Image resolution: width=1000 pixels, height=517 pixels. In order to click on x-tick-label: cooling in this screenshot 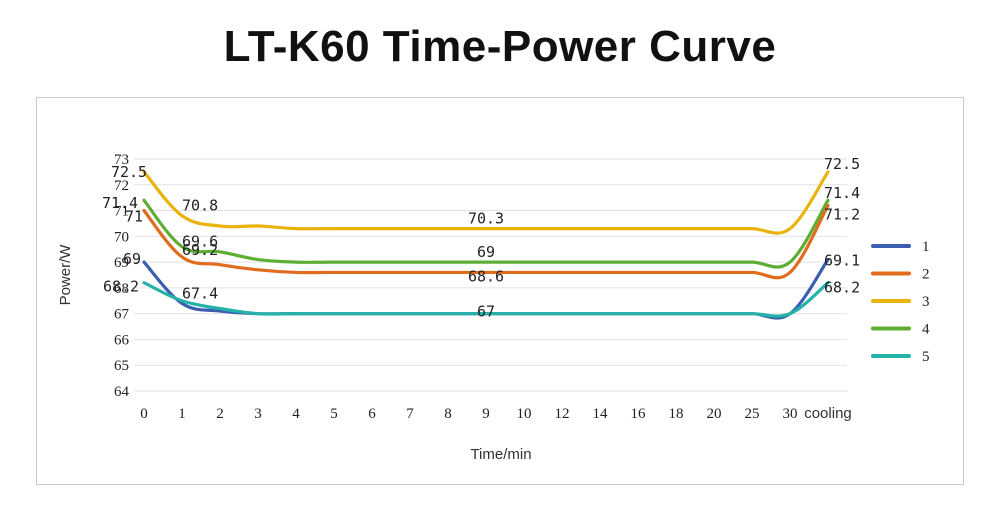, I will do `click(828, 413)`.